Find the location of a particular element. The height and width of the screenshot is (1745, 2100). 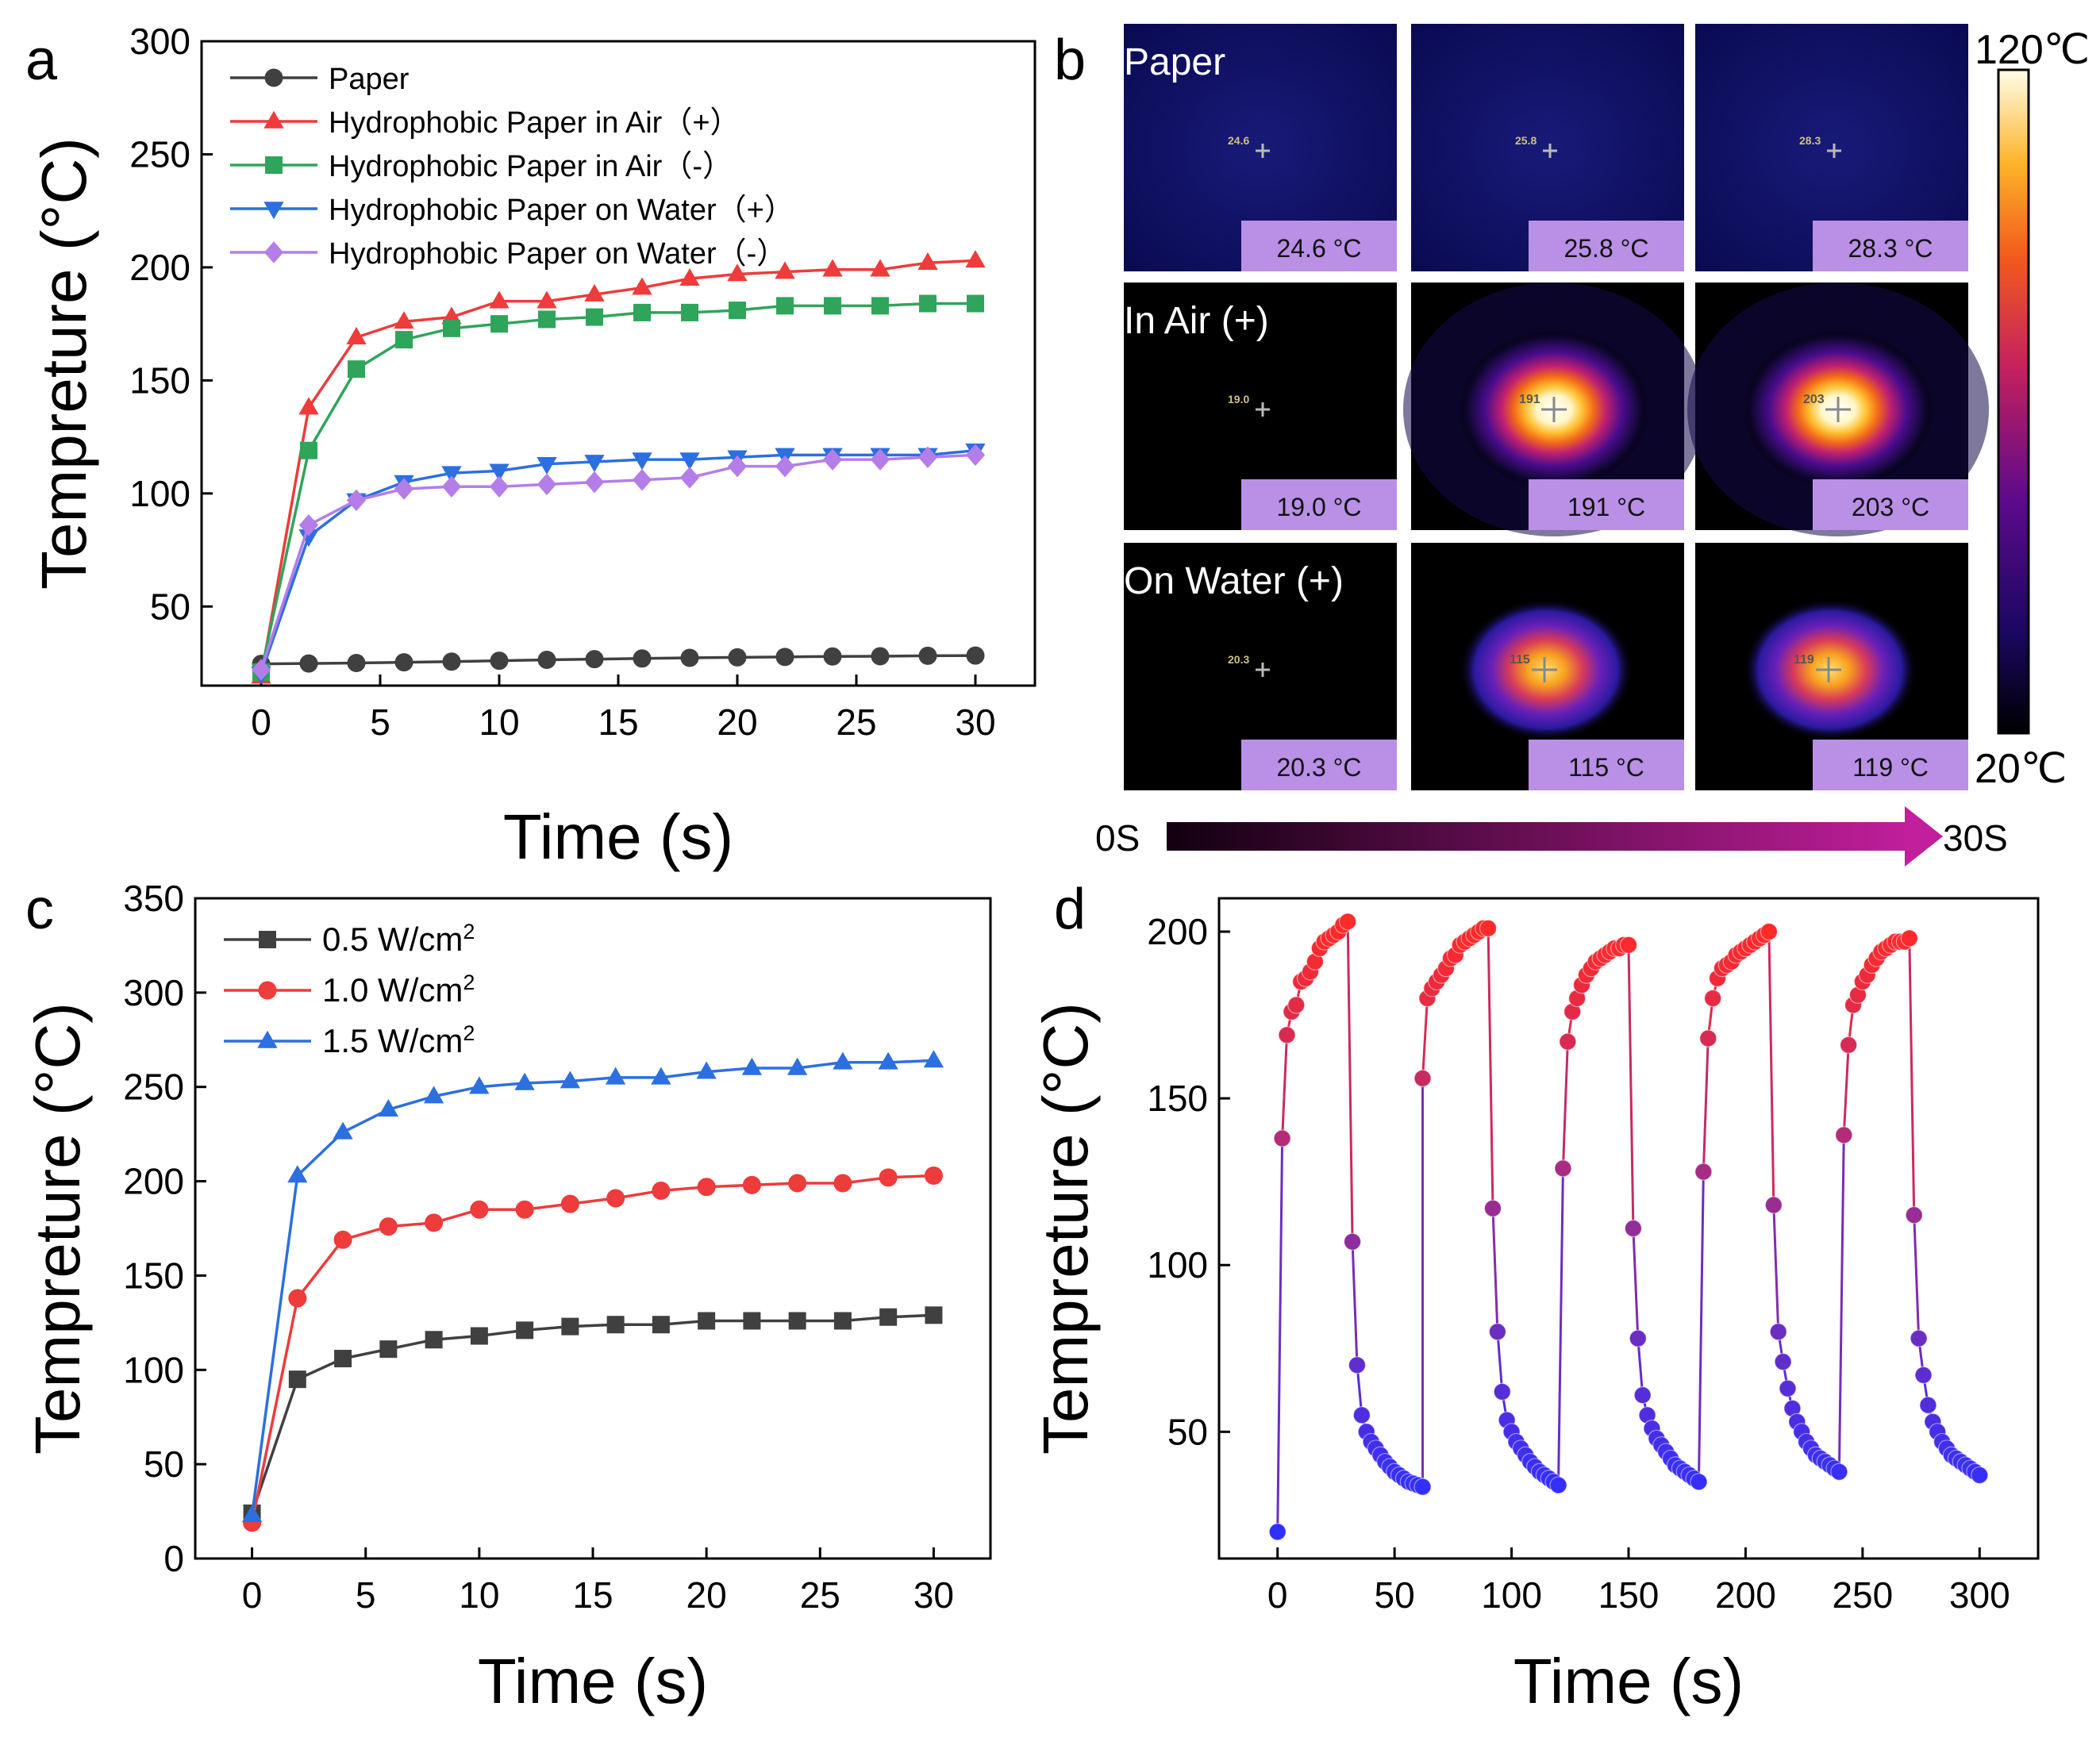

time-arrow-shaft is located at coordinates (1540, 836).